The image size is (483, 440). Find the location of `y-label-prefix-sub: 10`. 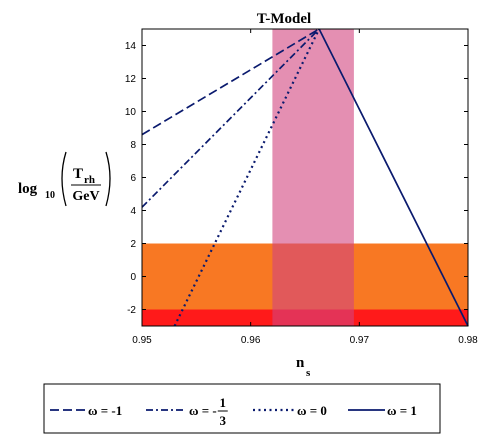

y-label-prefix-sub: 10 is located at coordinates (50, 195).